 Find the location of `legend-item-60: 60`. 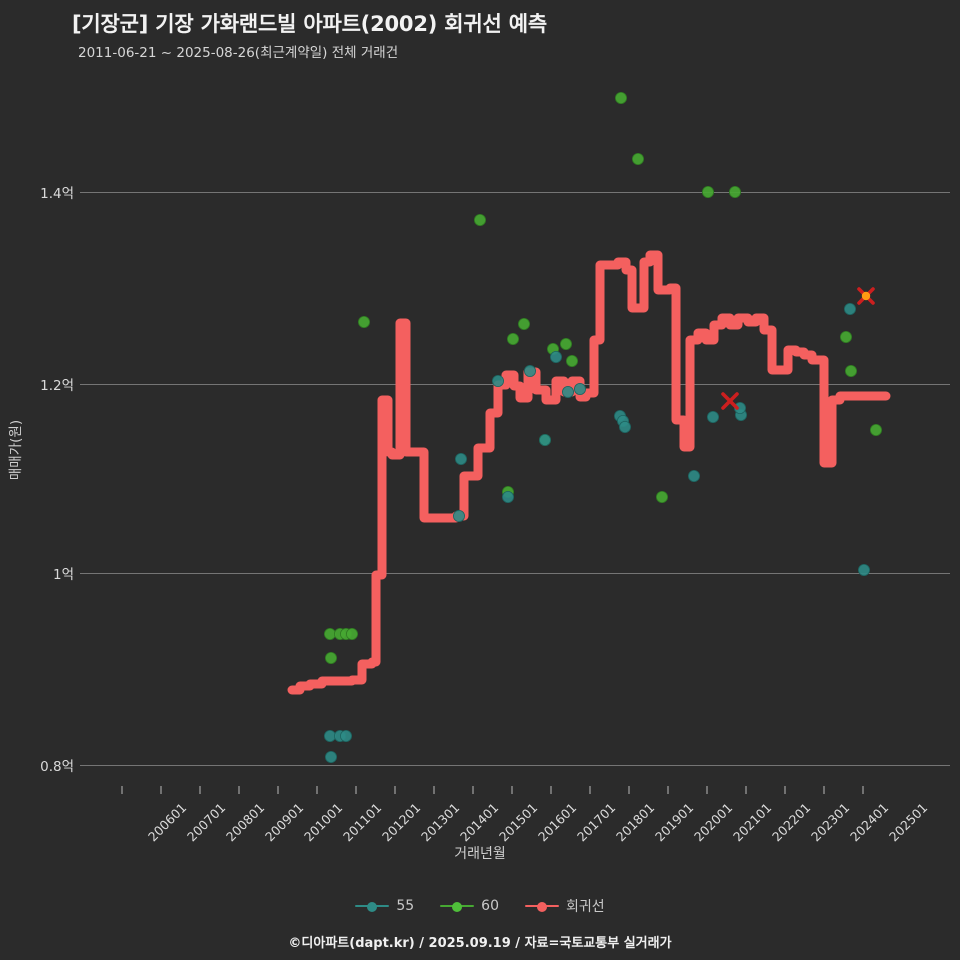

legend-item-60: 60 is located at coordinates (469, 906).